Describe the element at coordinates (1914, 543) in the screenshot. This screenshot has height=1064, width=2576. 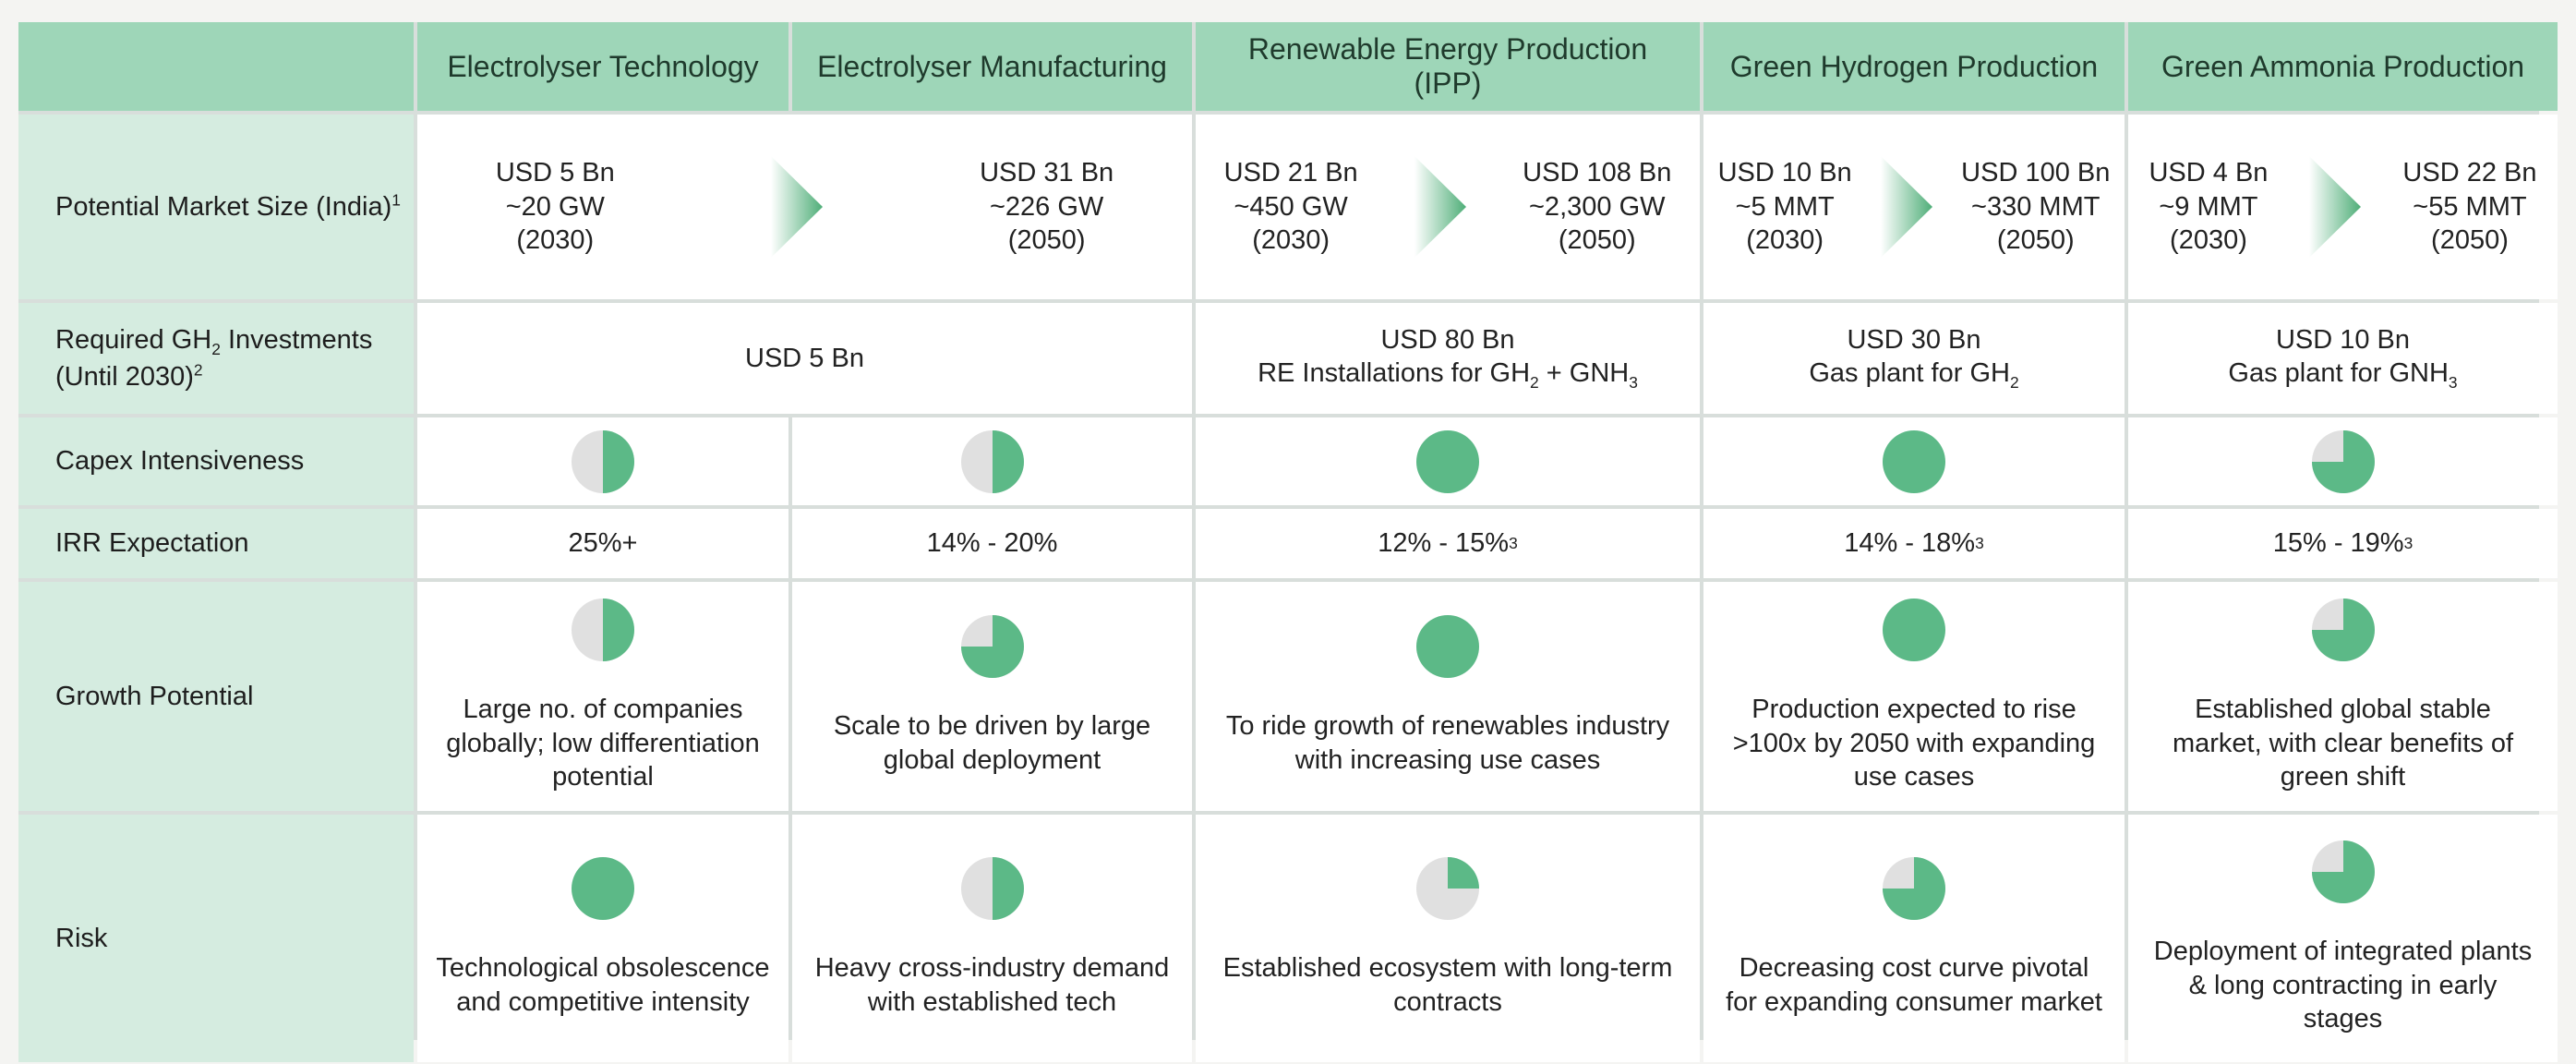
I see `irr-value: 14% - 18% 3` at that location.